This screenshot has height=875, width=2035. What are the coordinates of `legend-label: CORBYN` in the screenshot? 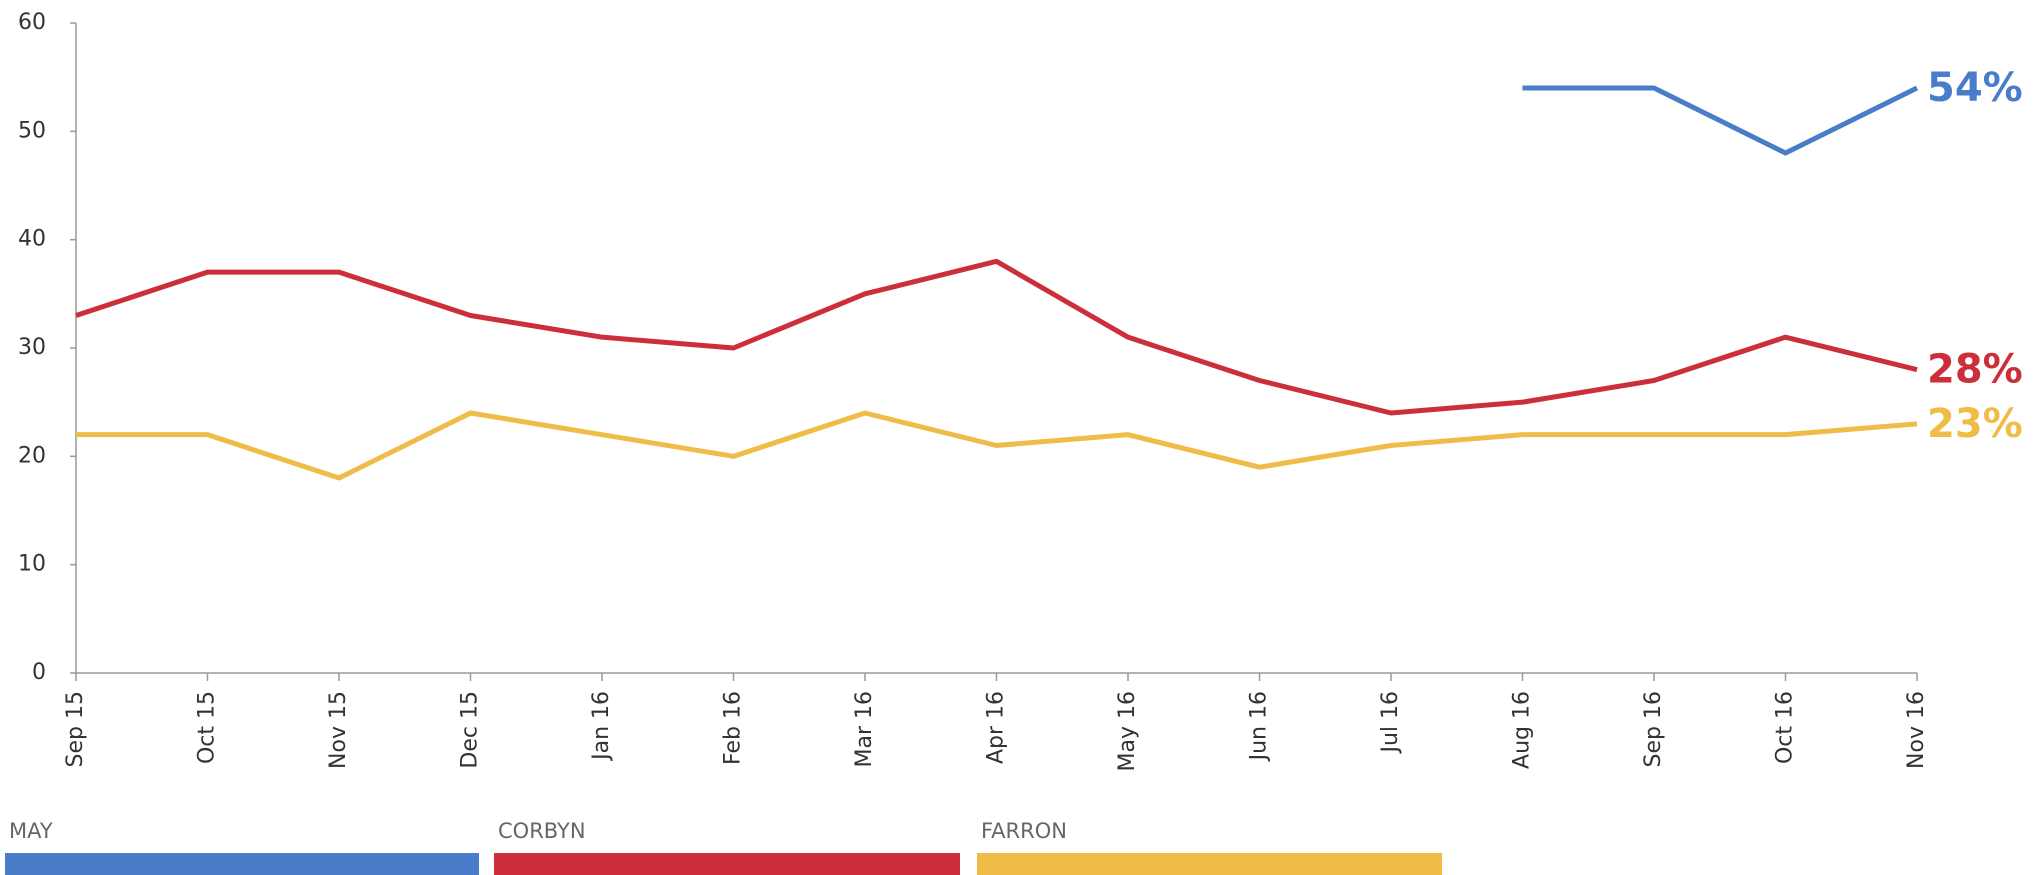 It's located at (542, 831).